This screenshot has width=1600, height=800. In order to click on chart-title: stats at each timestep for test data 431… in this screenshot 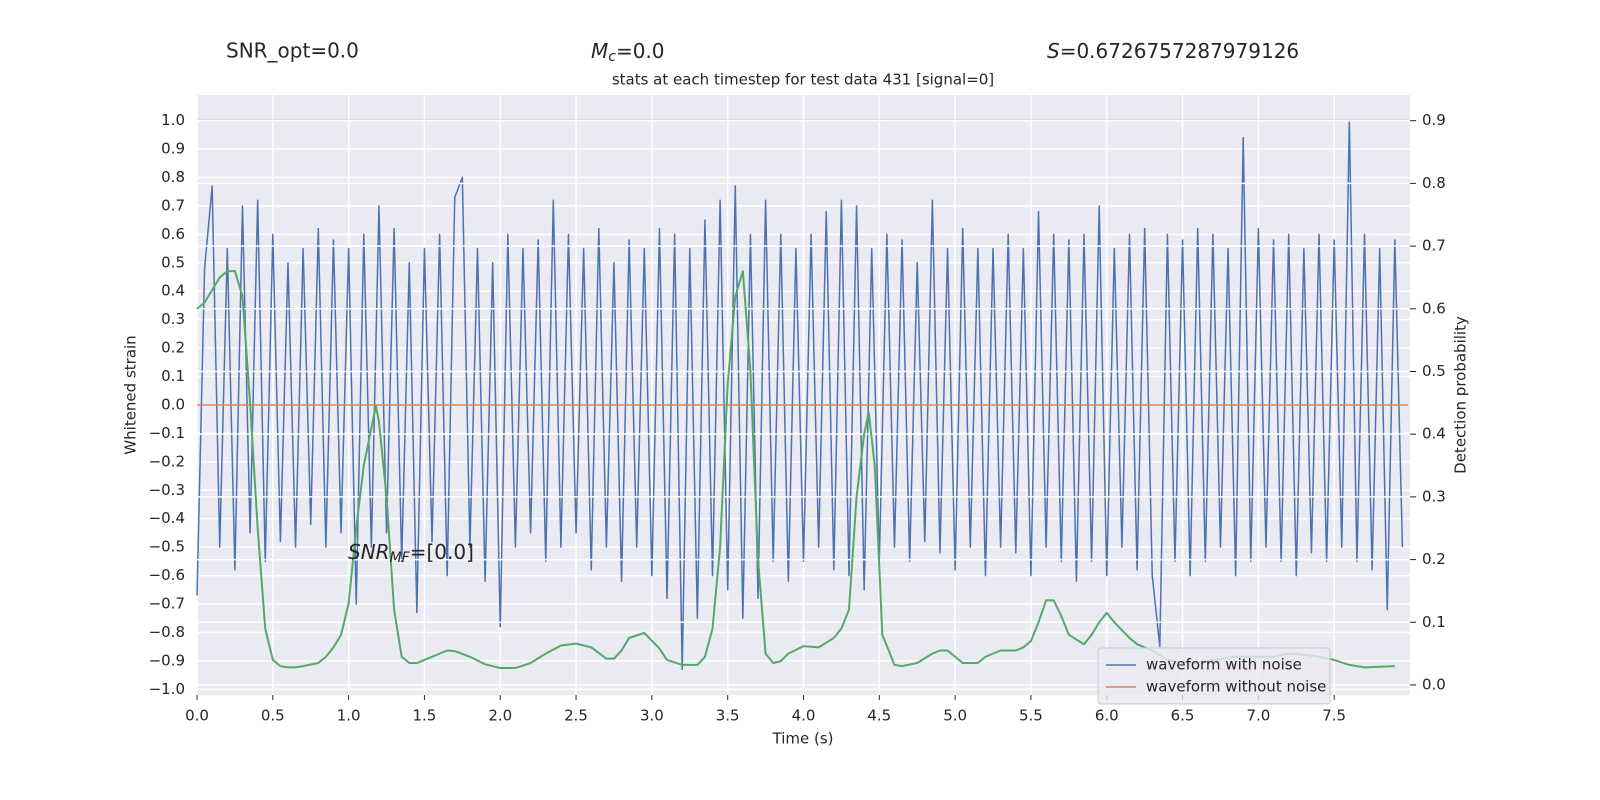, I will do `click(803, 80)`.